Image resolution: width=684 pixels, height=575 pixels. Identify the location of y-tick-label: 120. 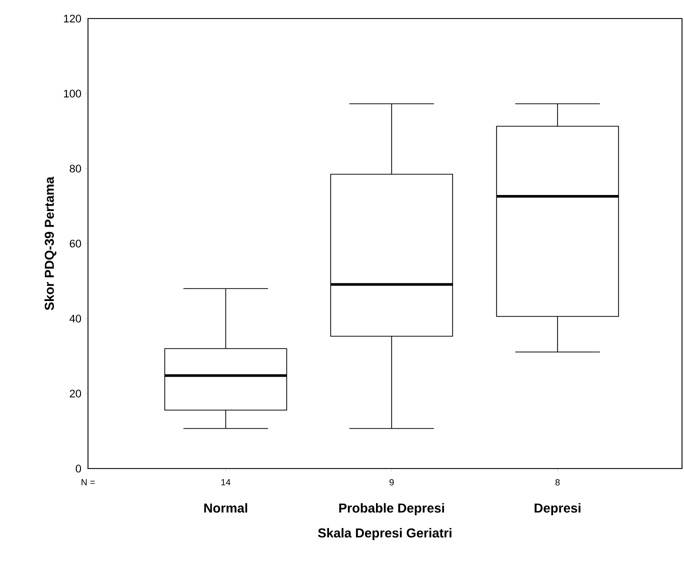
(73, 18).